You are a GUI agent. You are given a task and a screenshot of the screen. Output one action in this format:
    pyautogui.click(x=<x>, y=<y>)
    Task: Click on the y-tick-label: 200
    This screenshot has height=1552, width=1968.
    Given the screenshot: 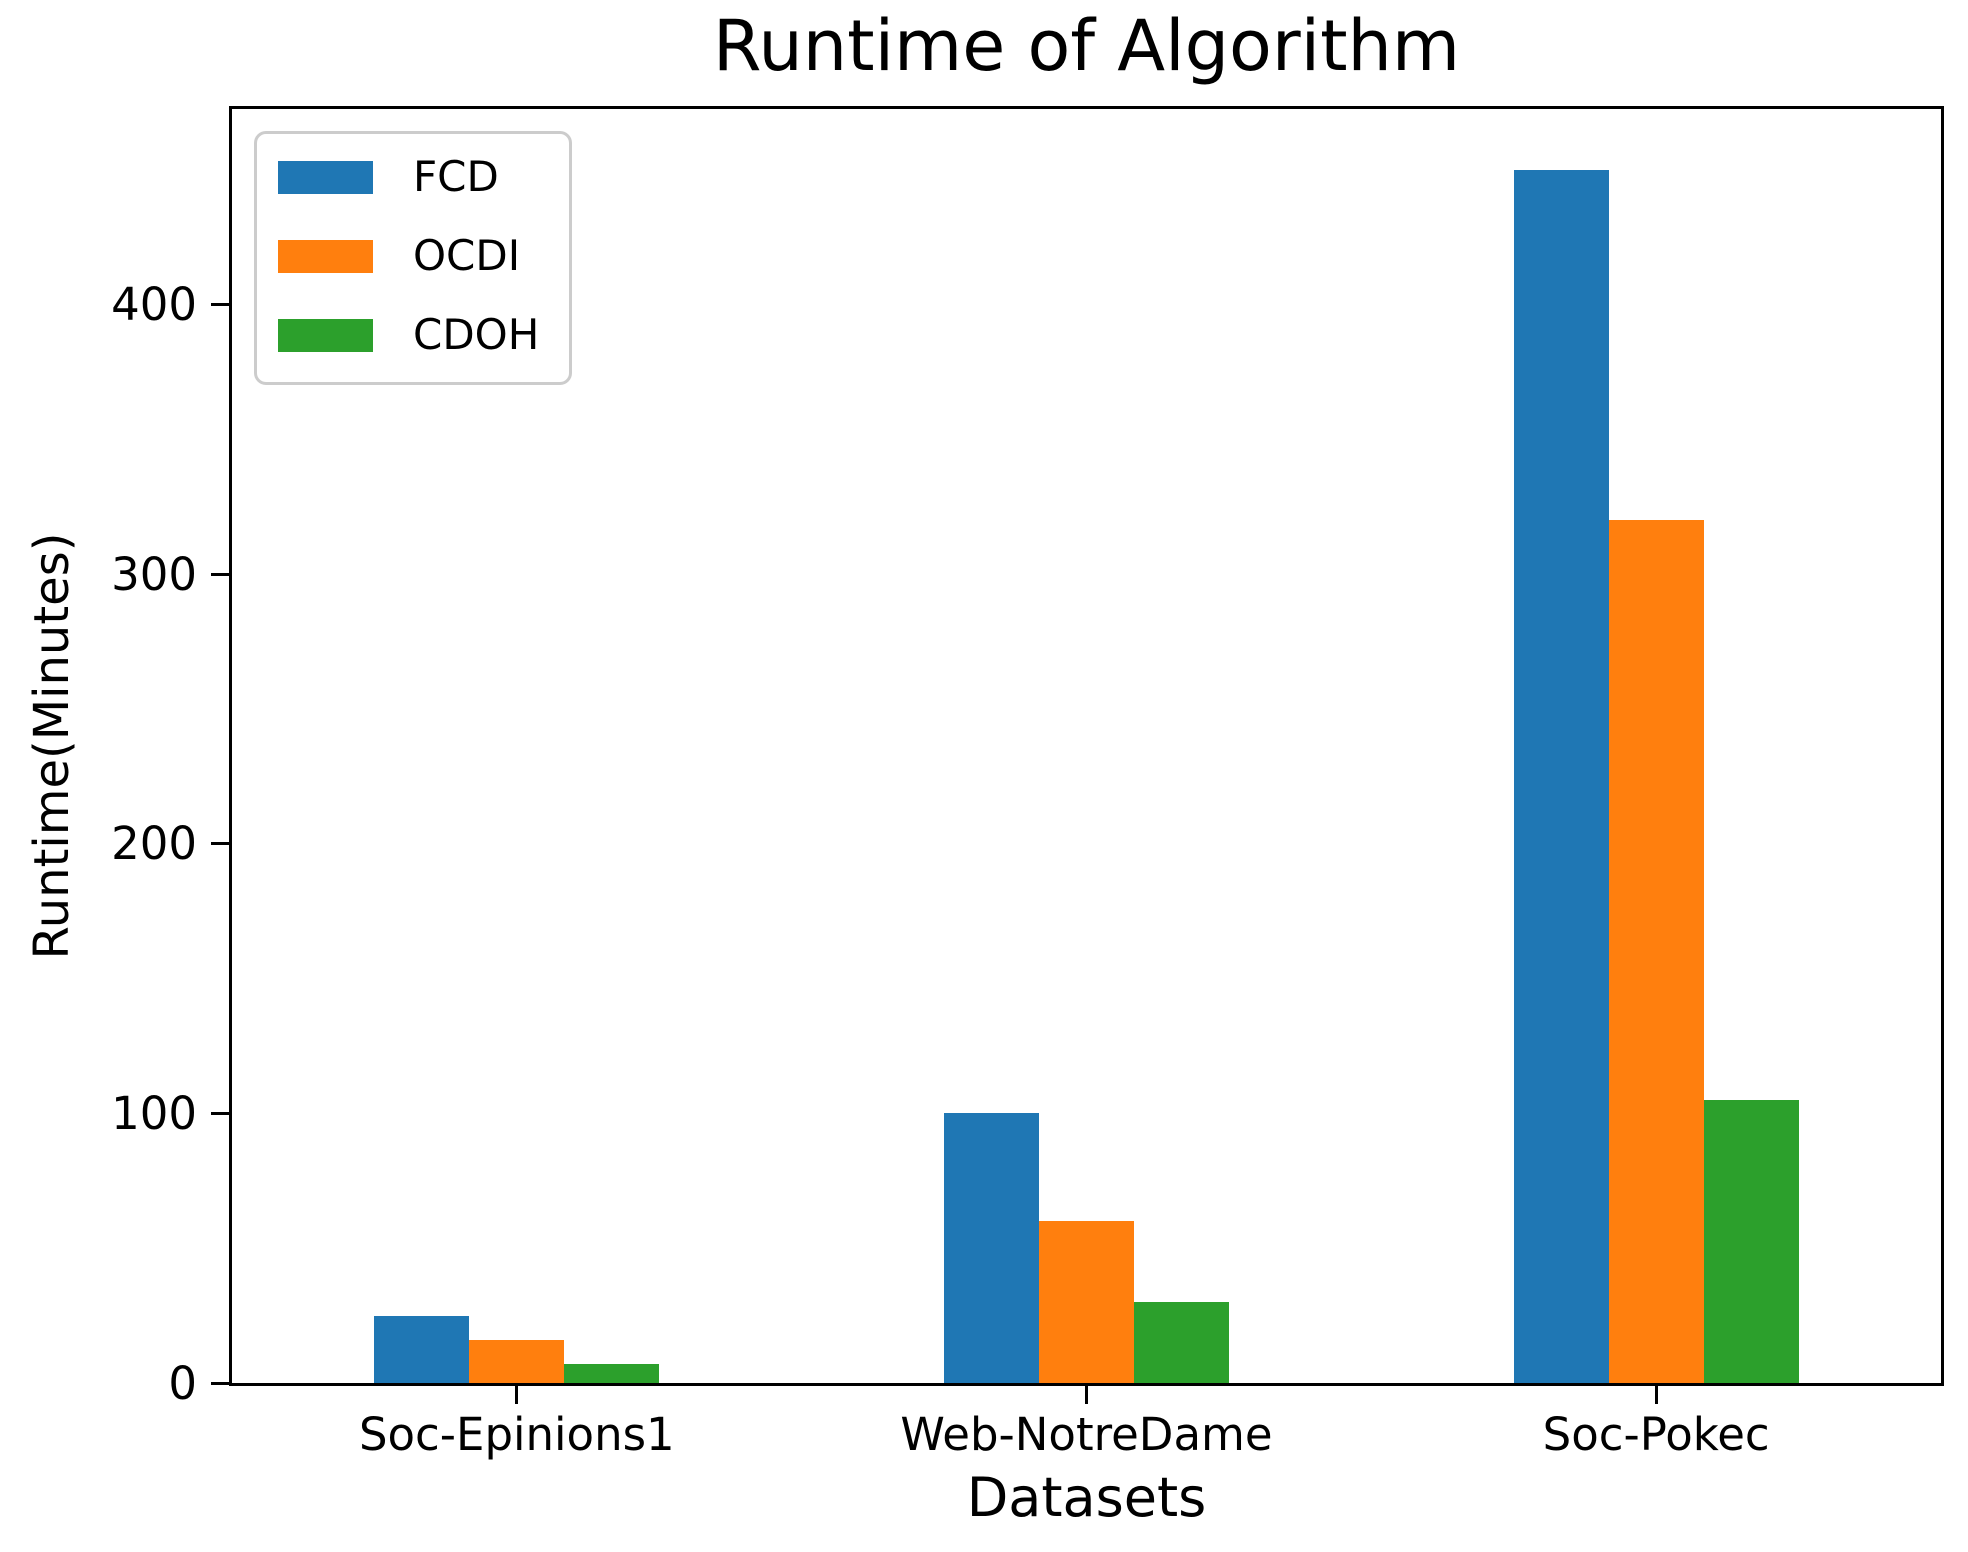 What is the action you would take?
    pyautogui.click(x=154, y=844)
    